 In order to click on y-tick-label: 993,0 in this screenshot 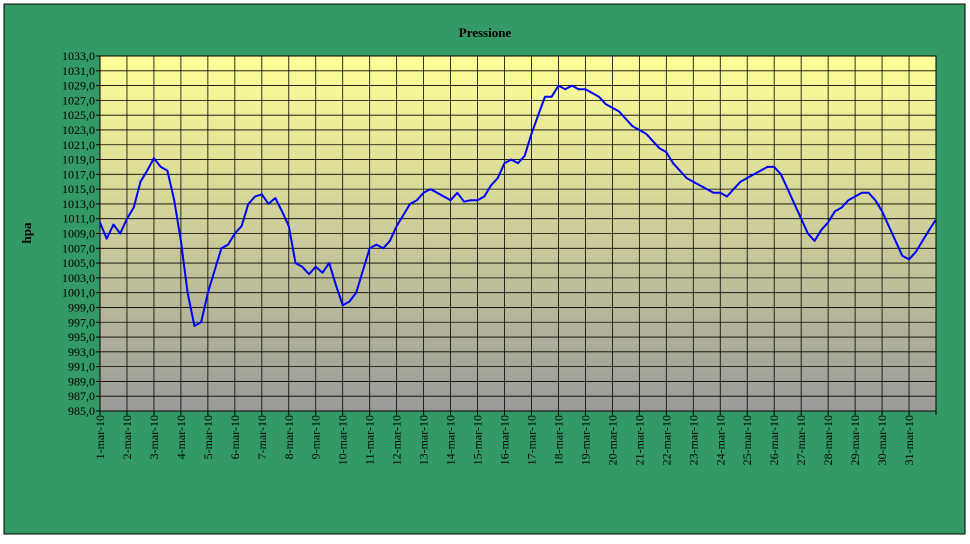, I will do `click(81, 352)`.